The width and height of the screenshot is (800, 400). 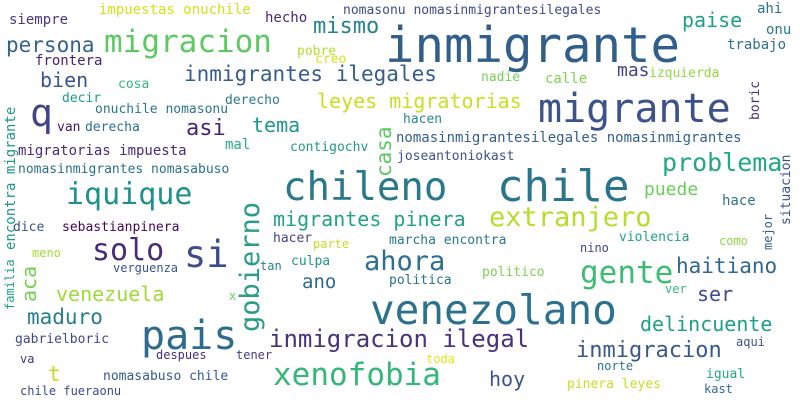 I want to click on word: ver, so click(x=676, y=289).